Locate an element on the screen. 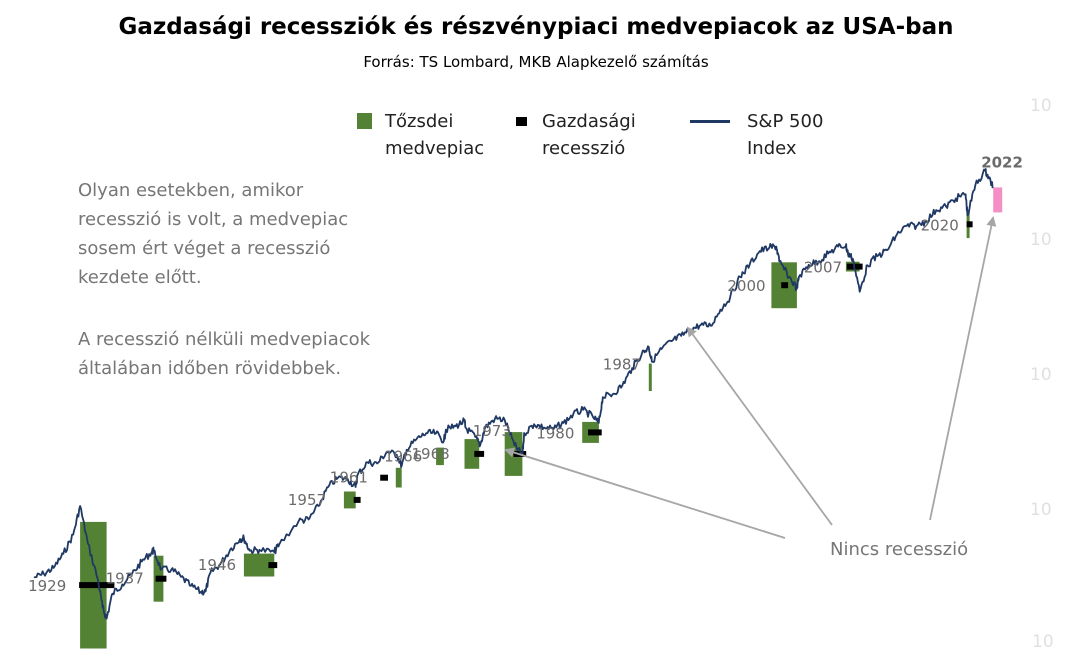 The width and height of the screenshot is (1072, 654). legend-label-recession: Gazdasági recesszió is located at coordinates (589, 135).